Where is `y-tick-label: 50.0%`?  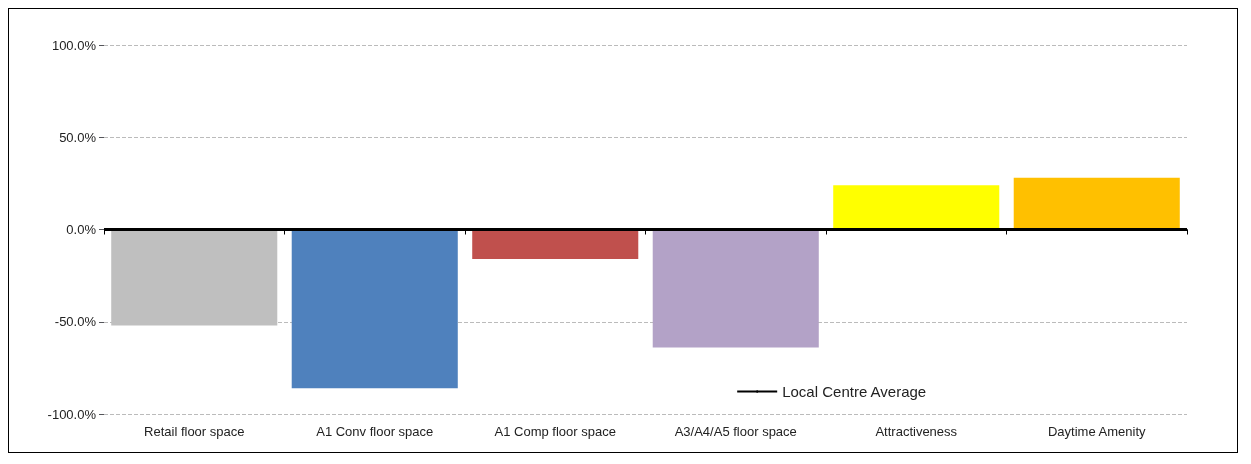
y-tick-label: 50.0% is located at coordinates (78, 137).